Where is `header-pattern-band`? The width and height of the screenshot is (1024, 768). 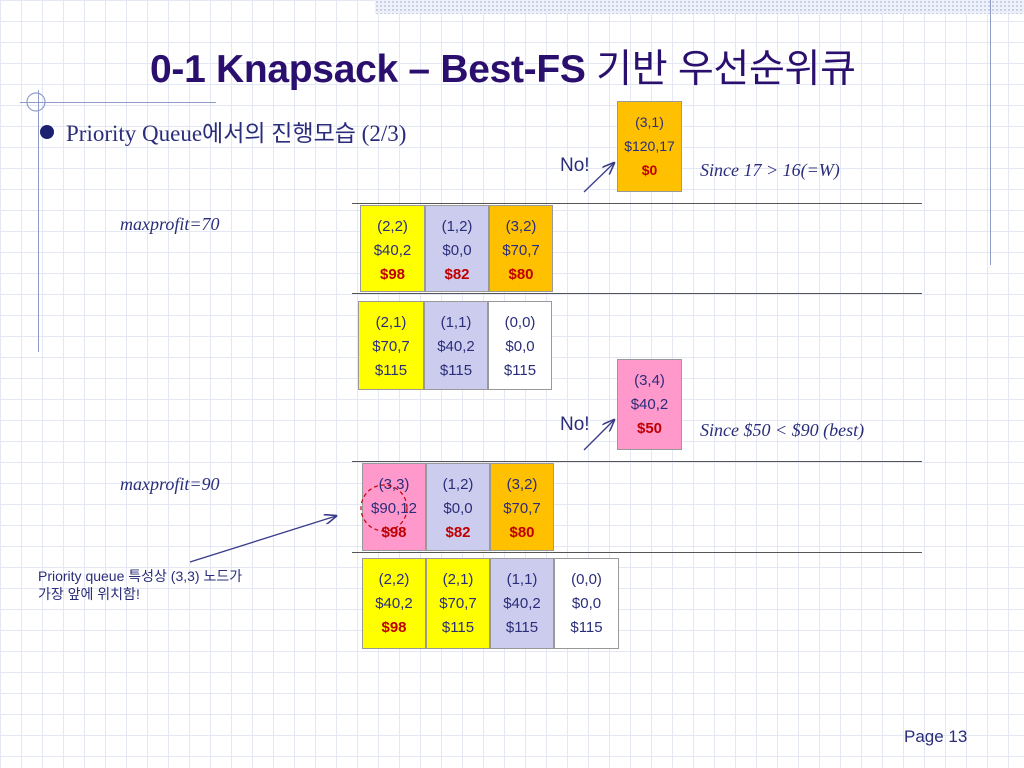
header-pattern-band is located at coordinates (699, 7).